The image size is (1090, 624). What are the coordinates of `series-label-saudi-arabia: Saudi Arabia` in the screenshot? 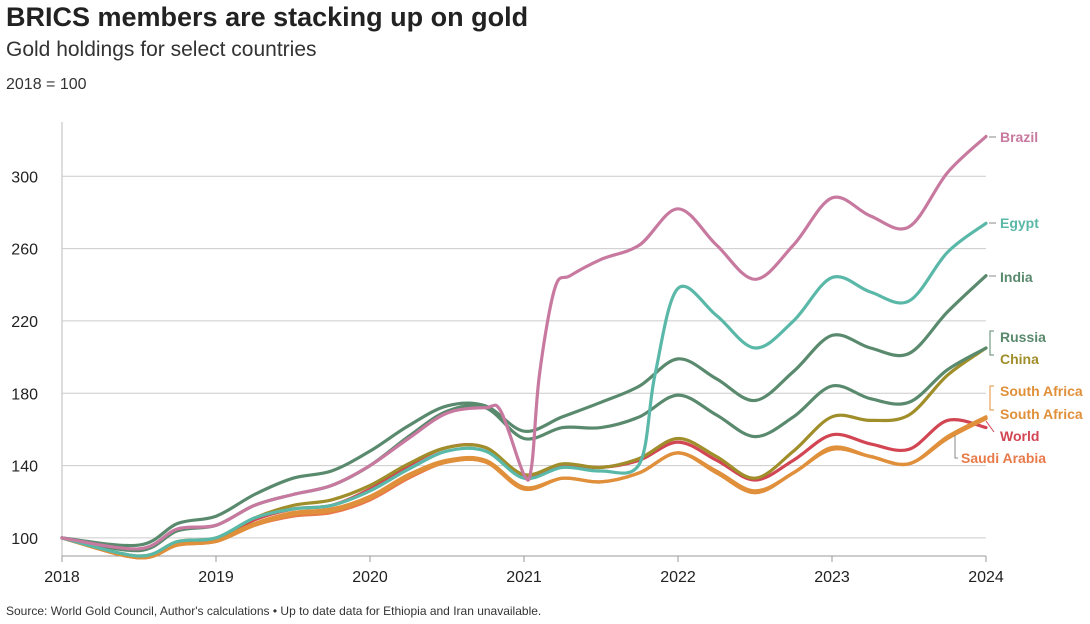 It's located at (1003, 458).